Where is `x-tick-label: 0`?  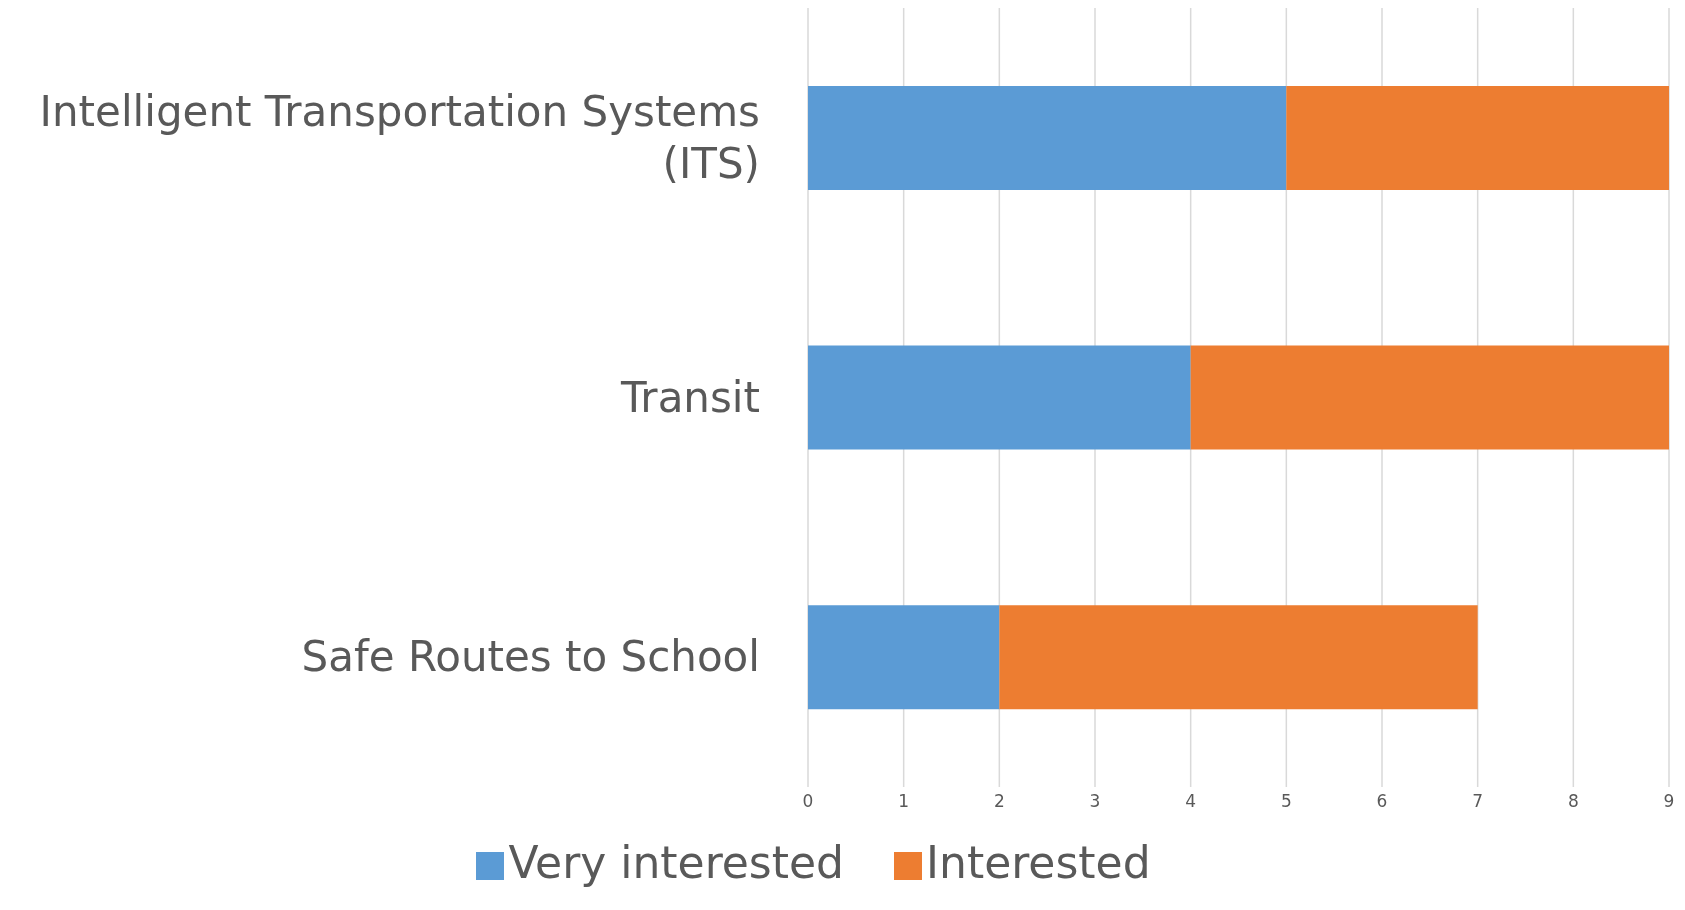 x-tick-label: 0 is located at coordinates (808, 801).